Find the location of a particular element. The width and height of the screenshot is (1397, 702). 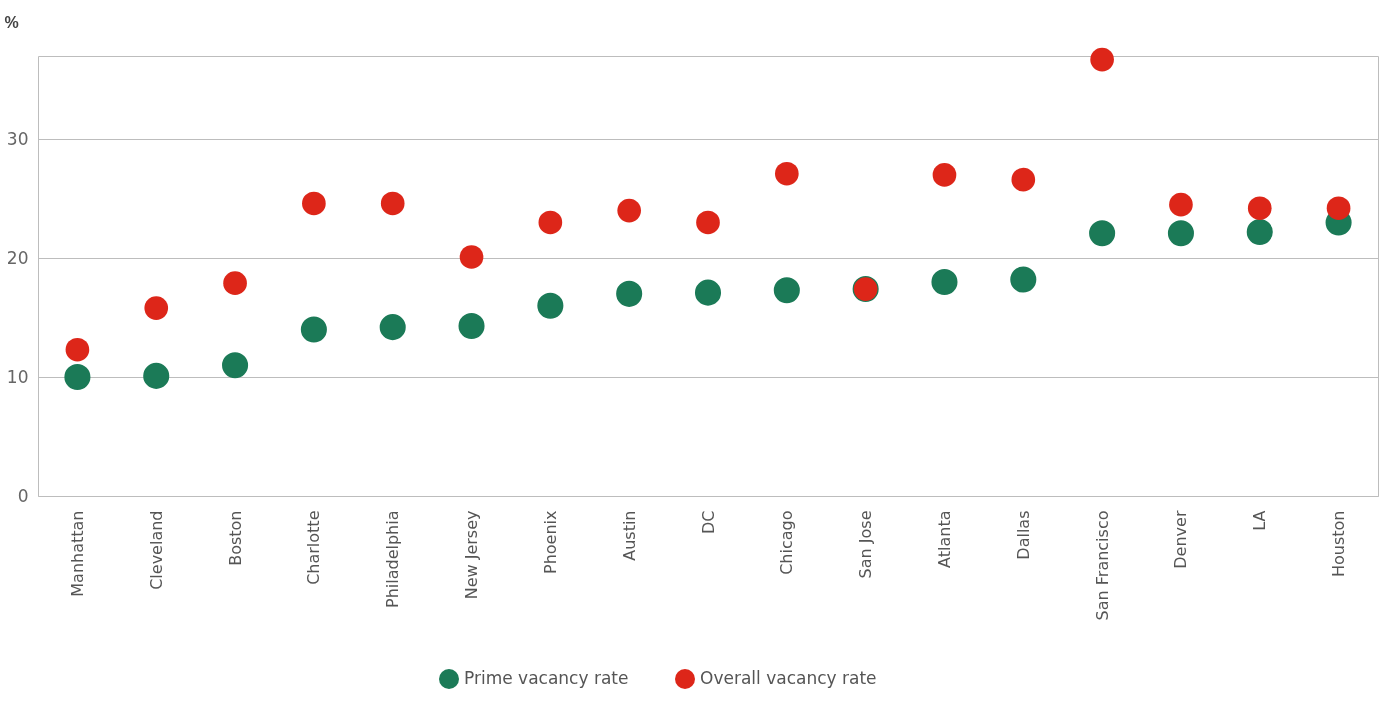

x-tick-label: Denver is located at coordinates (1181, 539).